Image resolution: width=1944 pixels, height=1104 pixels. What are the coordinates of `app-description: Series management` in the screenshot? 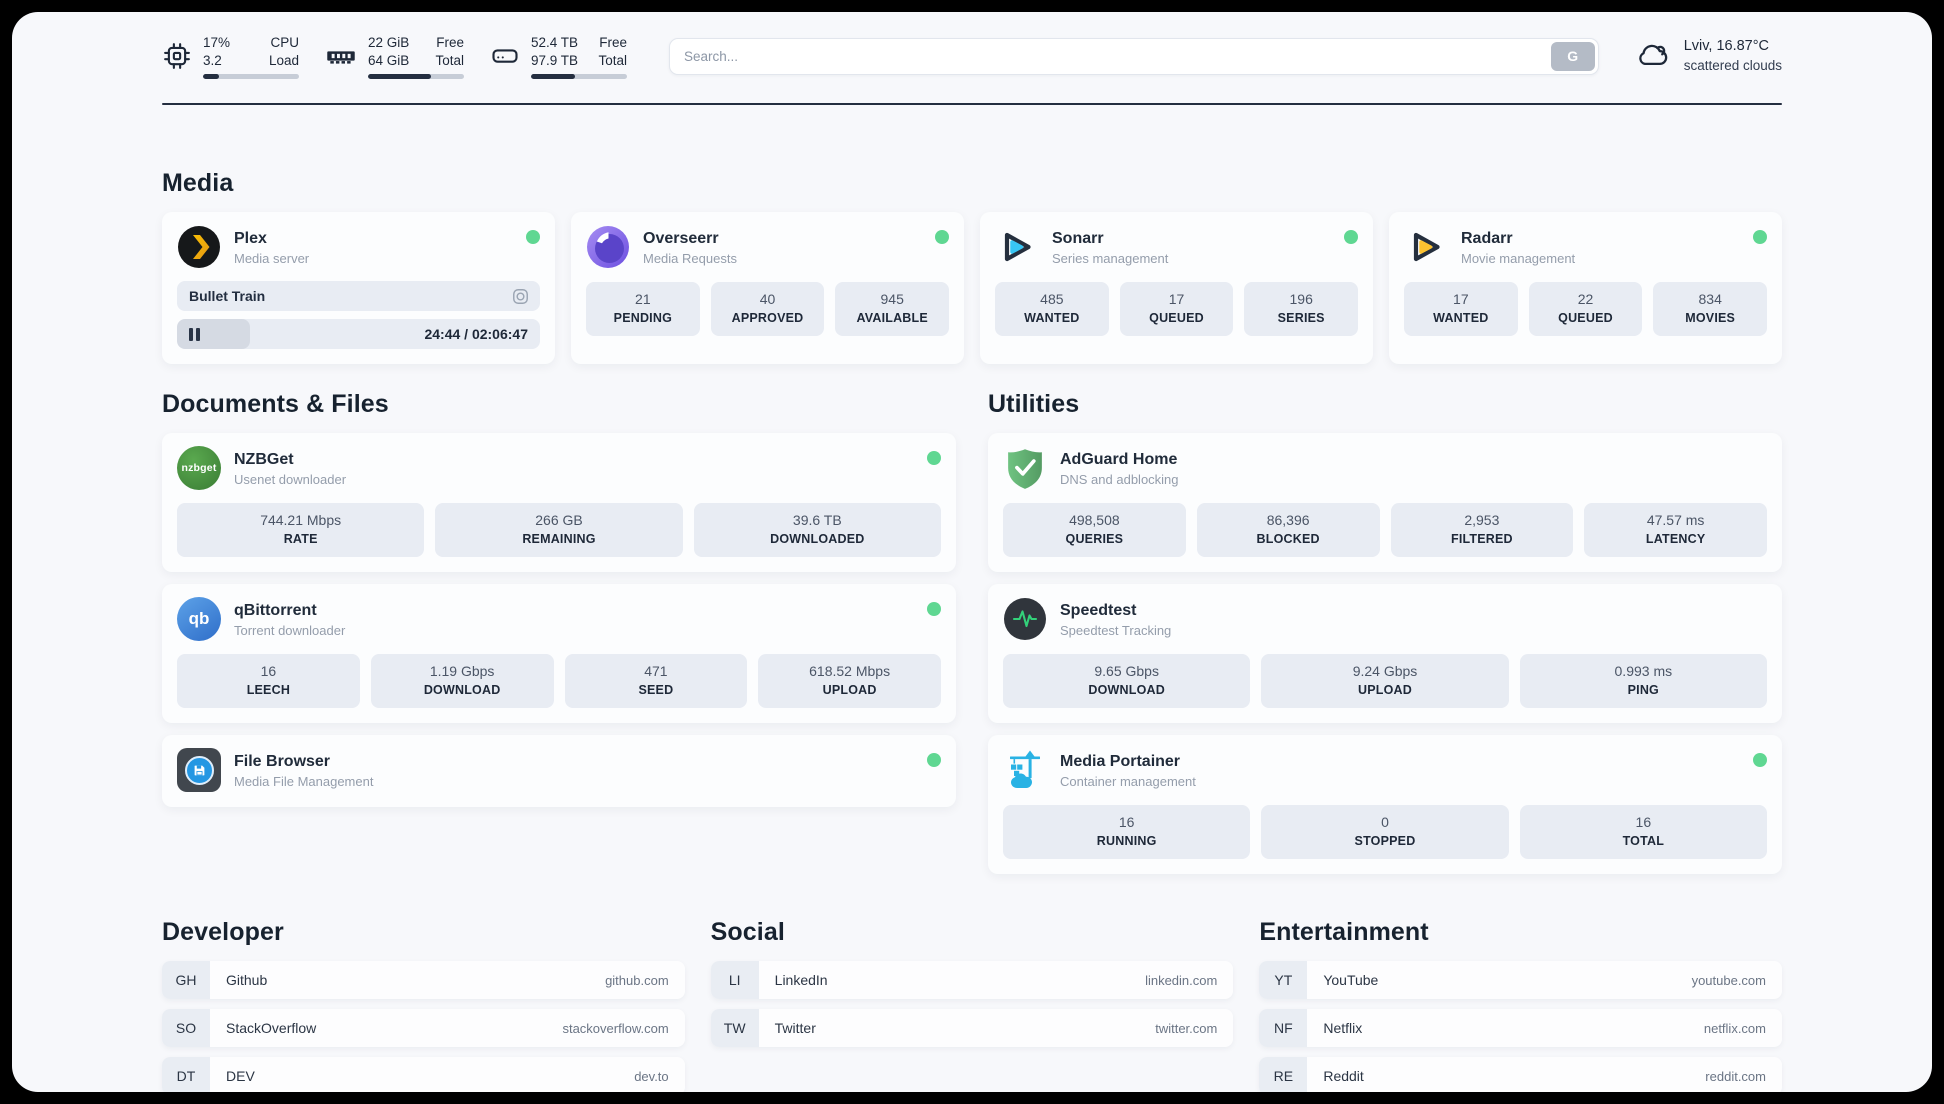 It's located at (1110, 258).